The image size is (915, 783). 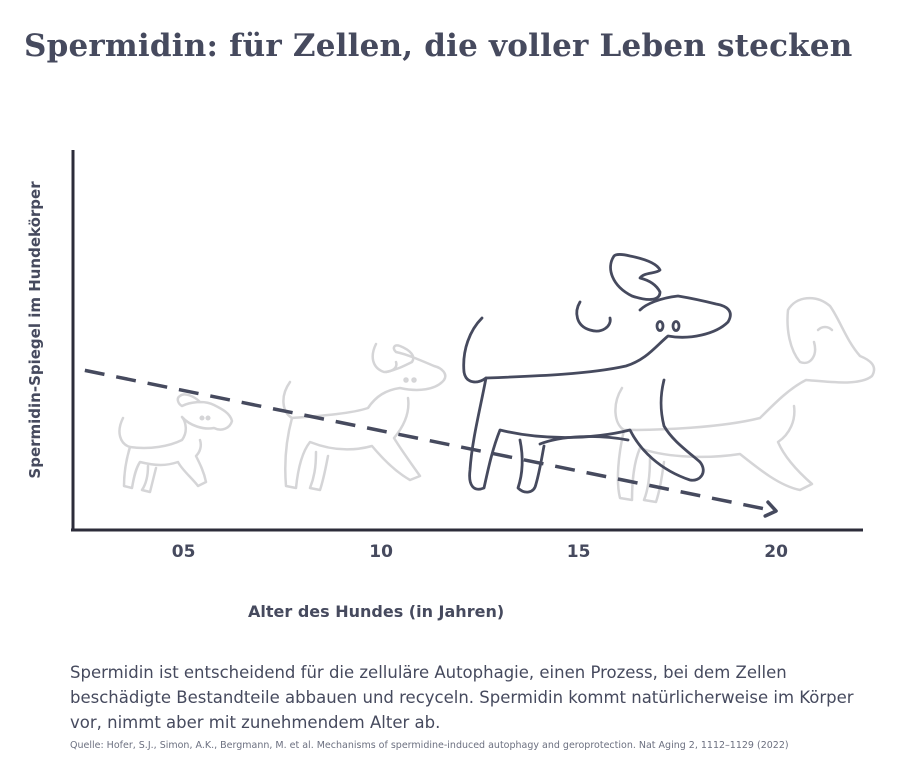 I want to click on y-axis-label-wrap: Spermidin-Spiegel im Hundekörper, so click(x=35, y=330).